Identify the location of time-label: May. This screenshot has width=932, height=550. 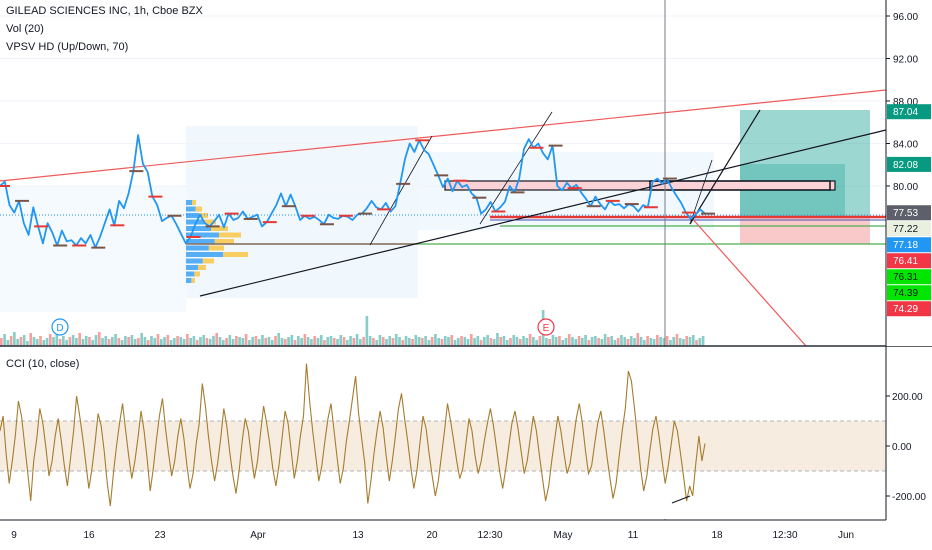
(563, 535).